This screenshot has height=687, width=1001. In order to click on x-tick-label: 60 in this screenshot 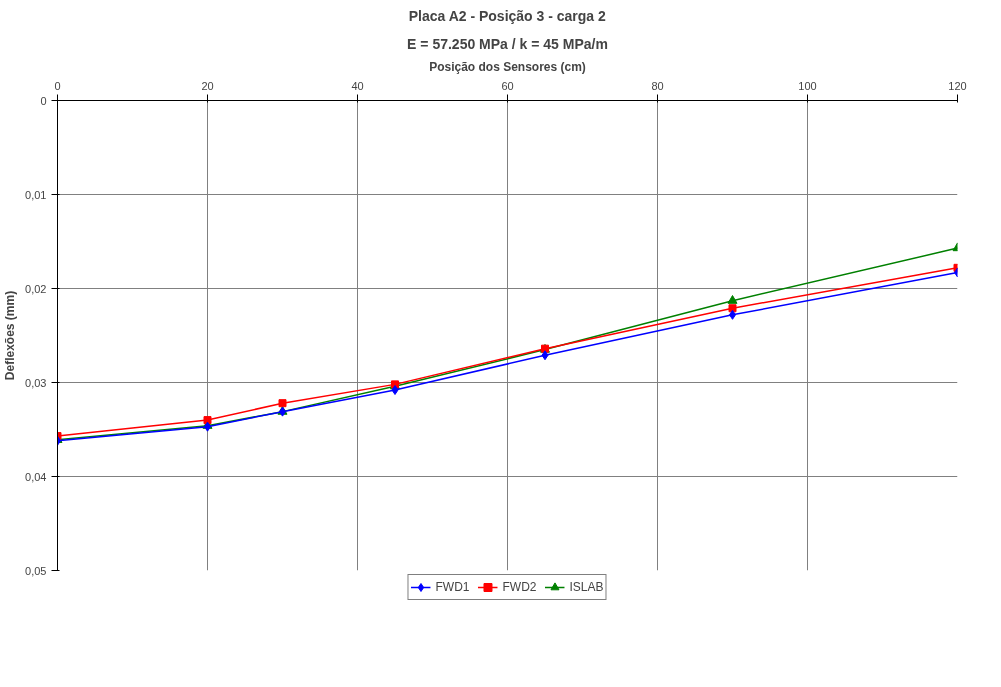, I will do `click(507, 85)`.